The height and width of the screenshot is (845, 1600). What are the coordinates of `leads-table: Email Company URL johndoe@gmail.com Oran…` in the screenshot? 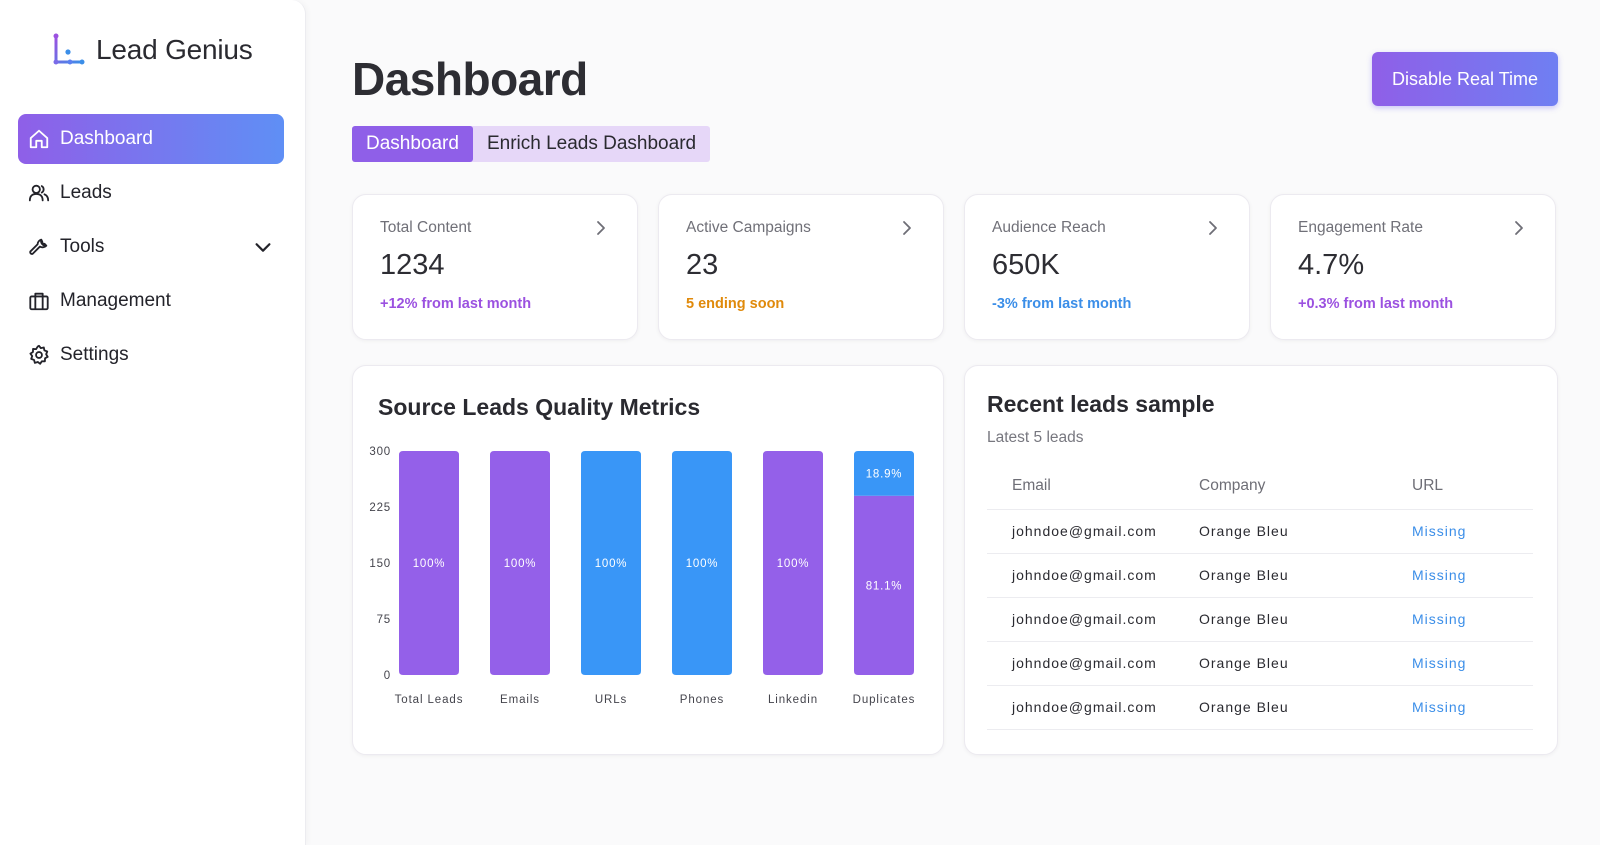 It's located at (1260, 596).